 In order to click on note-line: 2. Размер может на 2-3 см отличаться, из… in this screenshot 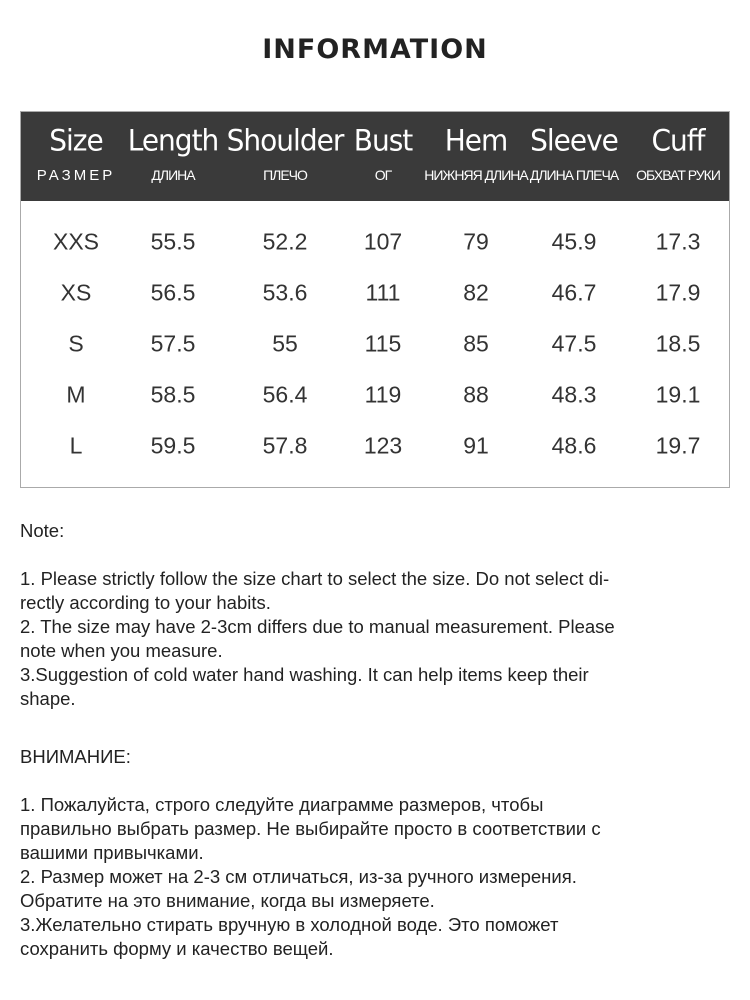, I will do `click(298, 876)`.